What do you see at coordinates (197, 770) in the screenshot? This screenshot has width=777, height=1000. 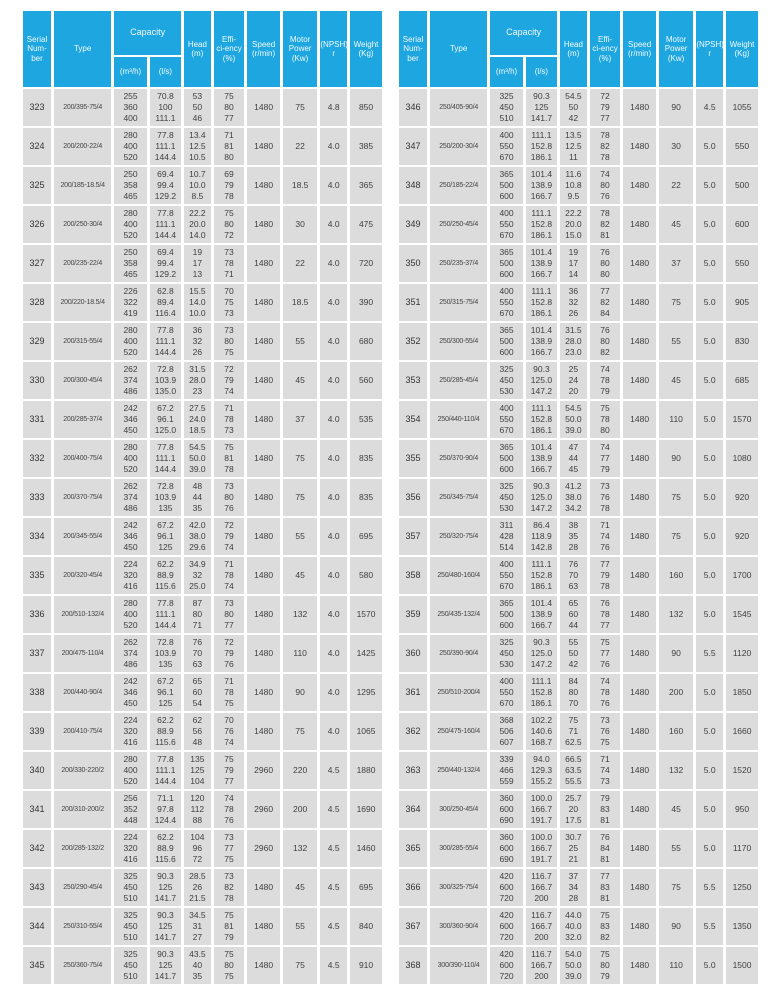 I see `head-value: 125` at bounding box center [197, 770].